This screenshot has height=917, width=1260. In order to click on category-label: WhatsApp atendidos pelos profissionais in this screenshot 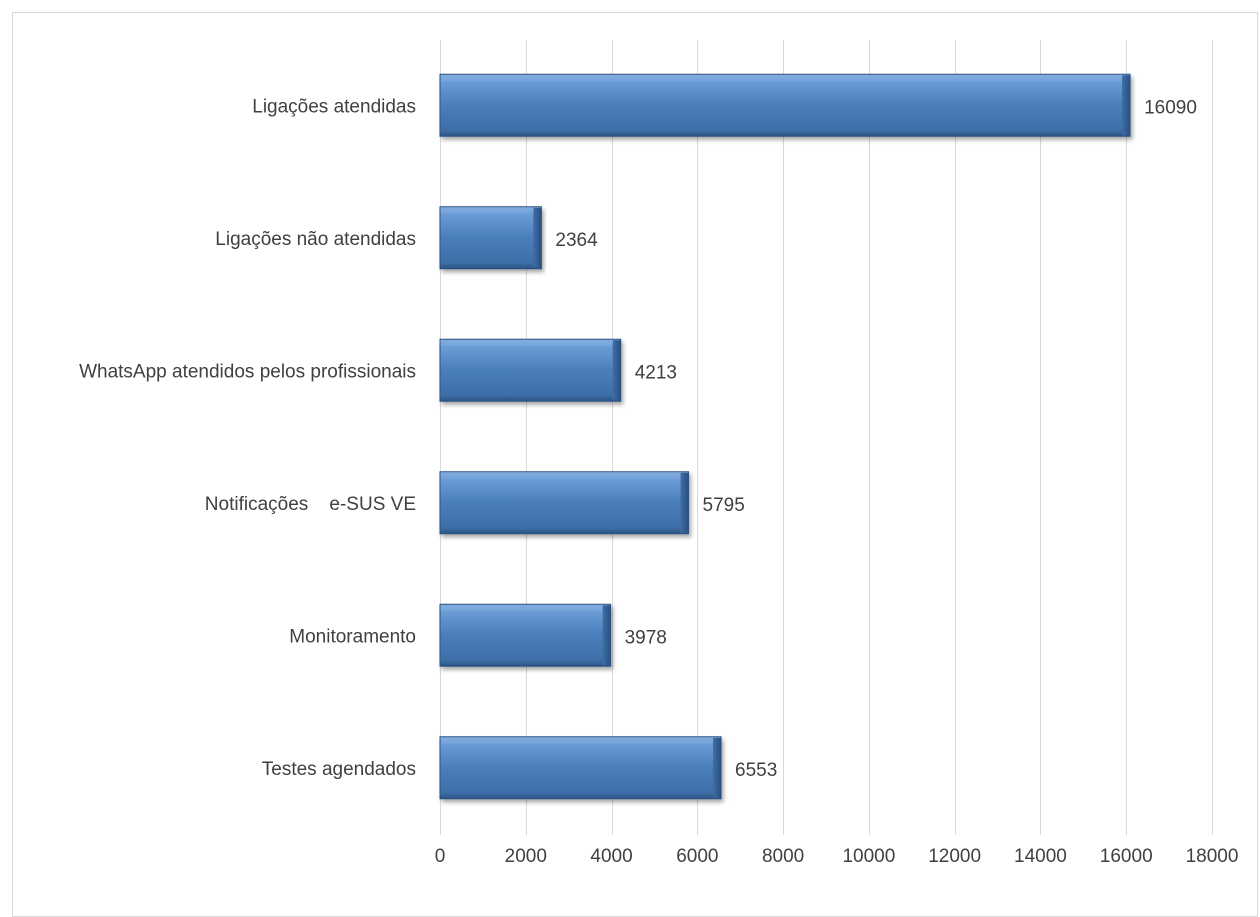, I will do `click(247, 371)`.